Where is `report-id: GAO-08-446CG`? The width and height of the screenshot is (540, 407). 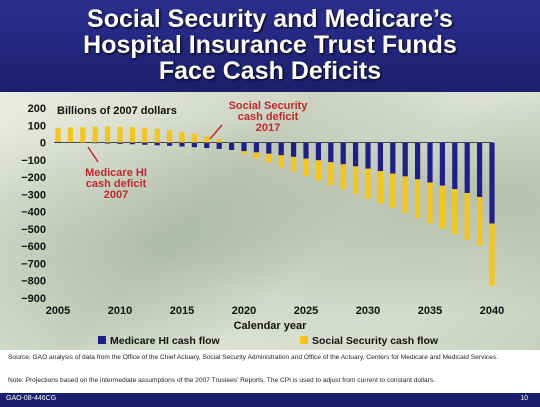
report-id: GAO-08-446CG is located at coordinates (31, 398).